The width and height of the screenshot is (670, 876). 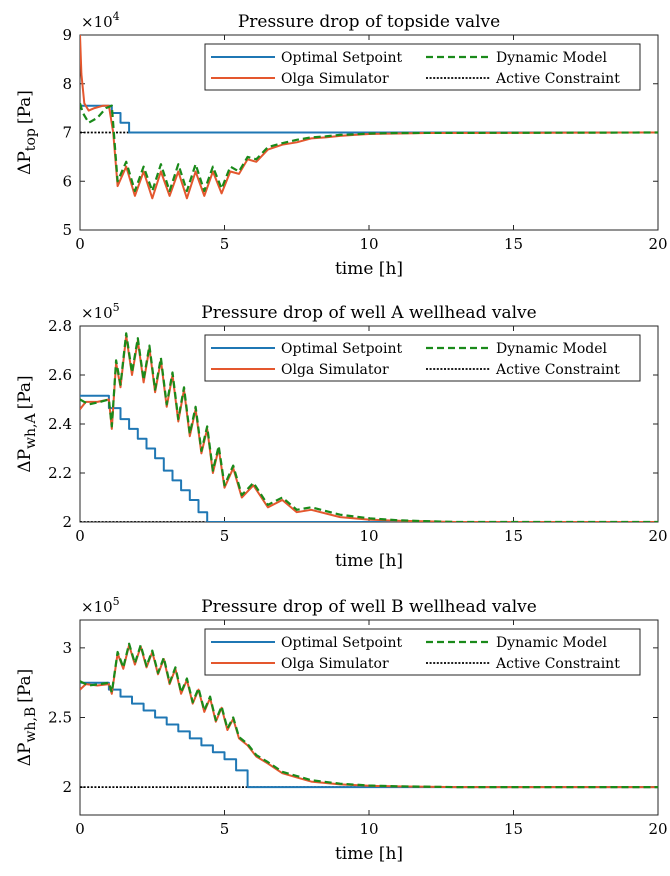 I want to click on axis-exponent: ×10⁴, so click(x=100, y=20).